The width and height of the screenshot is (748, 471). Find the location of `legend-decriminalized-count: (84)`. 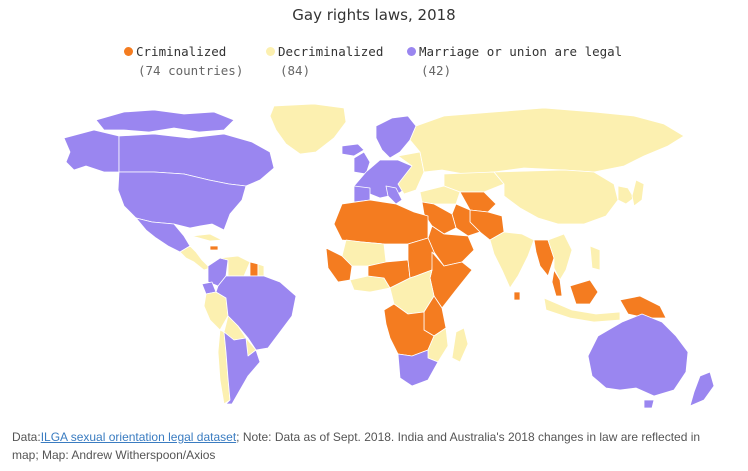

legend-decriminalized-count: (84) is located at coordinates (295, 70).